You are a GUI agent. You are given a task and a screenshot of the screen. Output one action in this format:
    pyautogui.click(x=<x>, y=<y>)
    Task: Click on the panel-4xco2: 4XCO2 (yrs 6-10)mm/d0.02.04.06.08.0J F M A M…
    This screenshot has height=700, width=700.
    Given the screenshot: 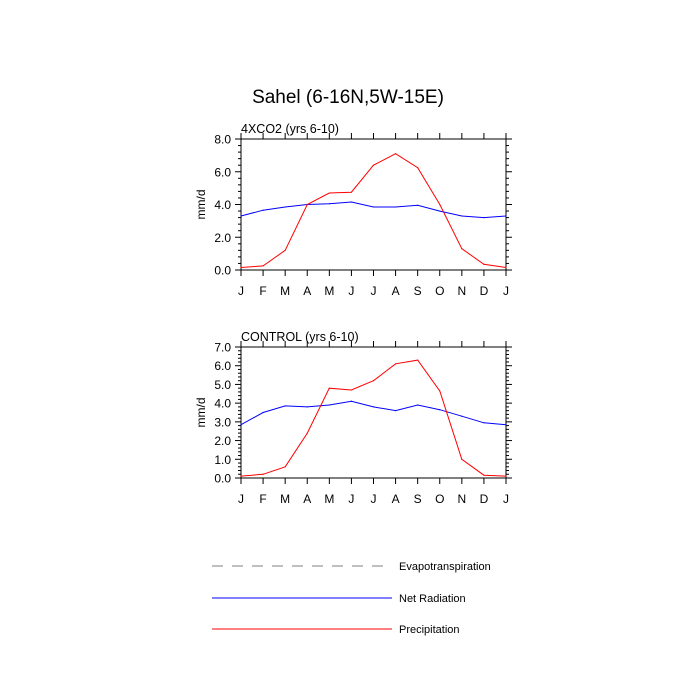 What is the action you would take?
    pyautogui.click(x=353, y=210)
    